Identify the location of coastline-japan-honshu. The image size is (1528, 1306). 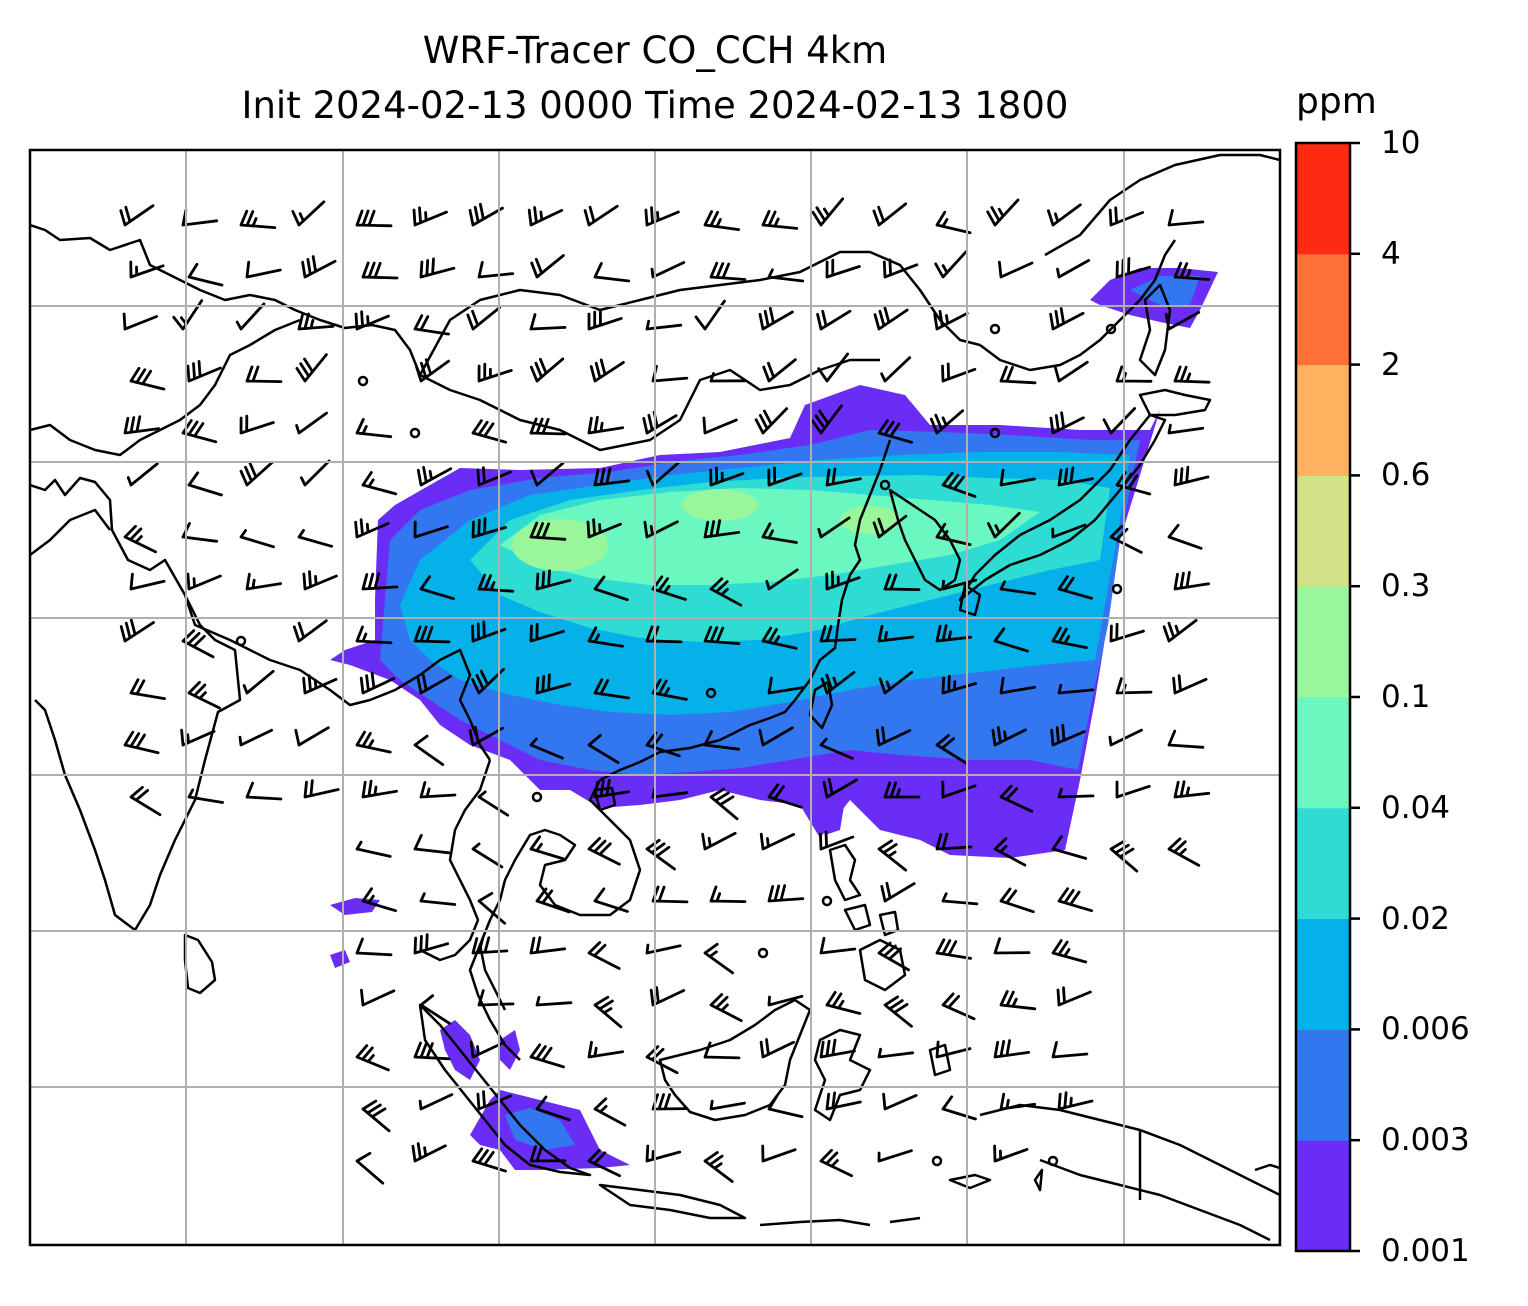
(1062, 507).